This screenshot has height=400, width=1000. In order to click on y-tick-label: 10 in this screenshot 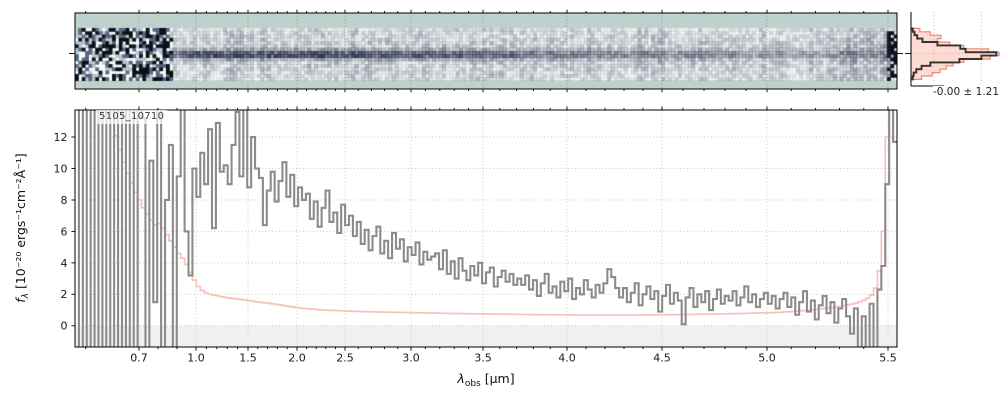, I will do `click(61, 168)`.